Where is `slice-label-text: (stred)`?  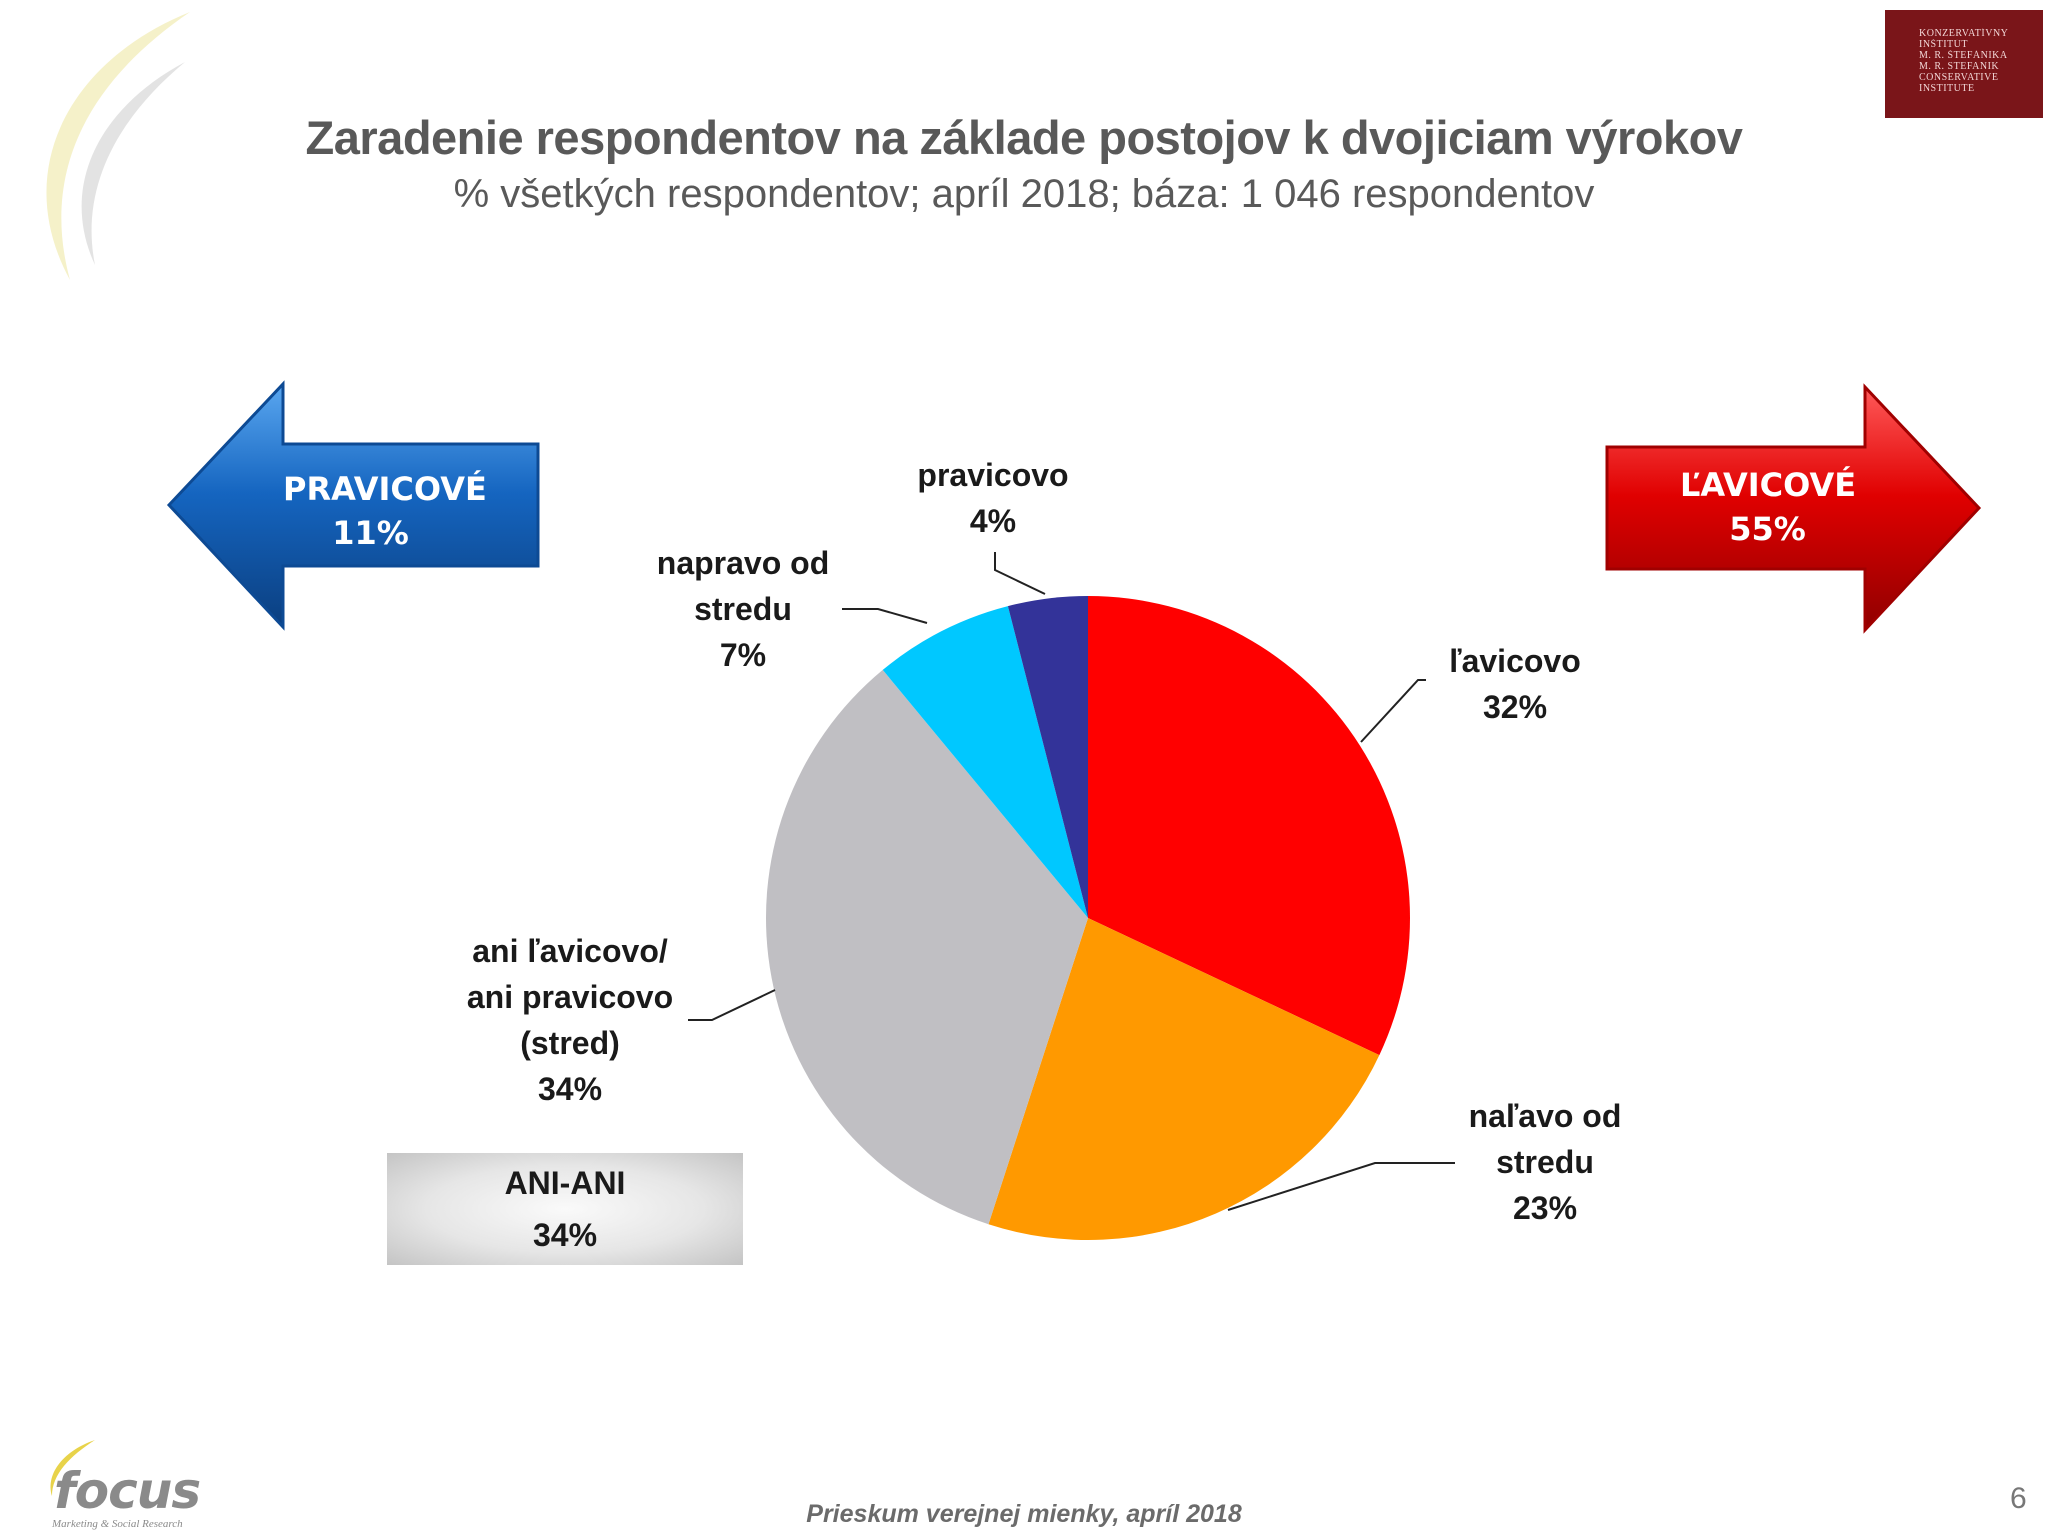 slice-label-text: (stred) is located at coordinates (570, 1043).